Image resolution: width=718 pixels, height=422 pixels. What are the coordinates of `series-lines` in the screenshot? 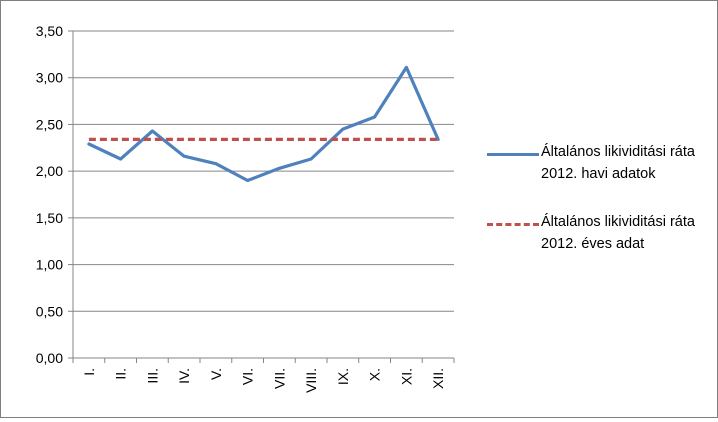 It's located at (263, 124).